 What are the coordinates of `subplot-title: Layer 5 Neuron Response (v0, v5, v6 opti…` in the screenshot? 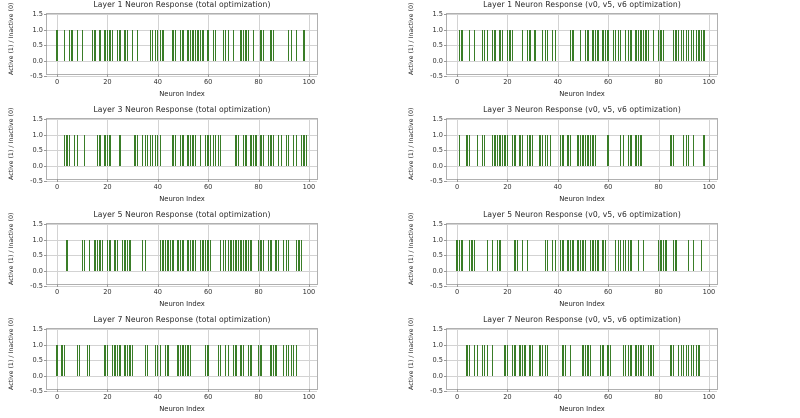 It's located at (582, 214).